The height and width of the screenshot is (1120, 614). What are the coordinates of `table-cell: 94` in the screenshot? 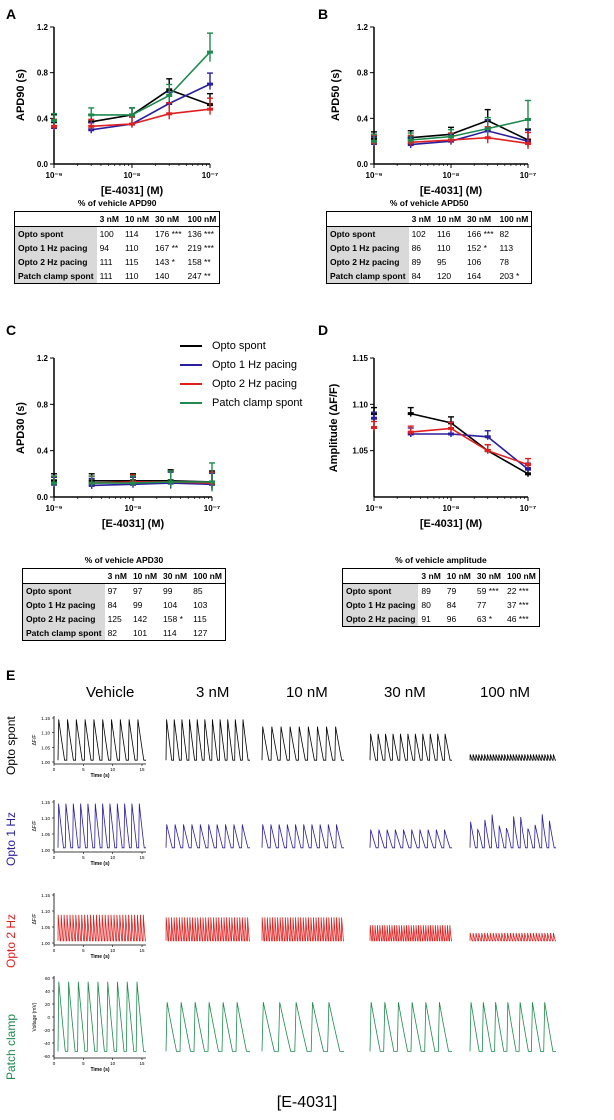 It's located at (104, 247).